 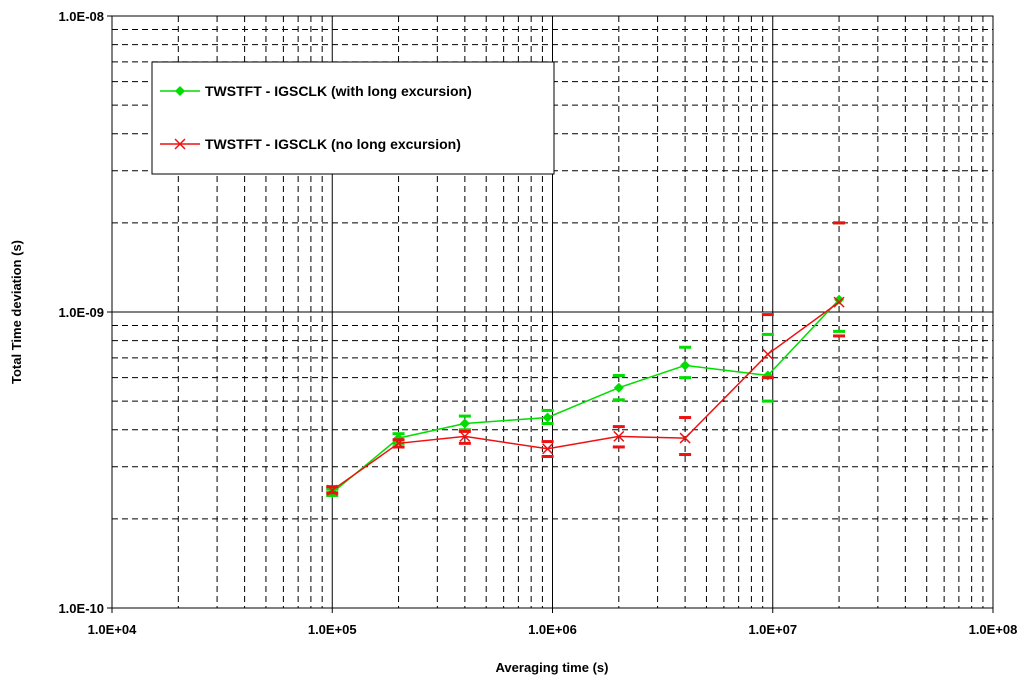 What do you see at coordinates (333, 144) in the screenshot?
I see `legend-label-no-excursion: TWSTFT - IGSCLK (no long excursion)` at bounding box center [333, 144].